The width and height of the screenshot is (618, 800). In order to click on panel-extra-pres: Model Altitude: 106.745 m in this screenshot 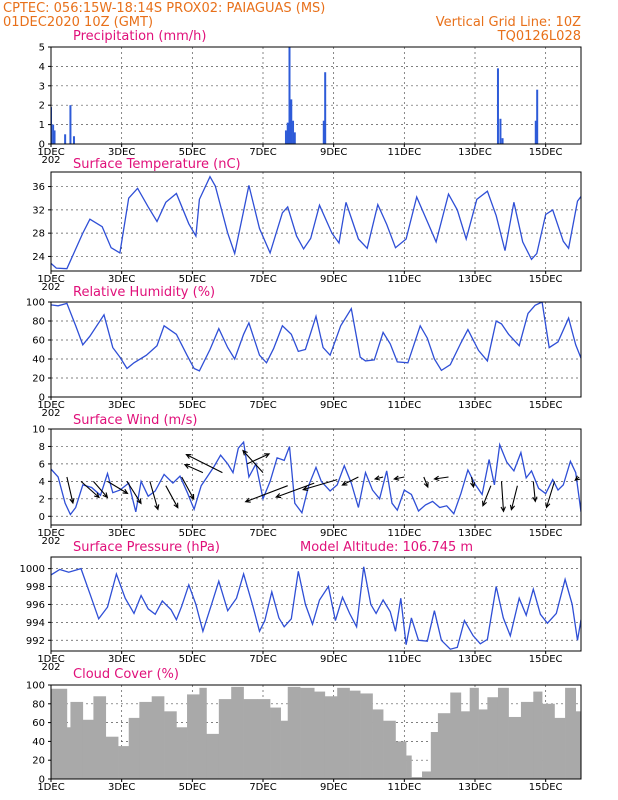, I will do `click(386, 547)`.